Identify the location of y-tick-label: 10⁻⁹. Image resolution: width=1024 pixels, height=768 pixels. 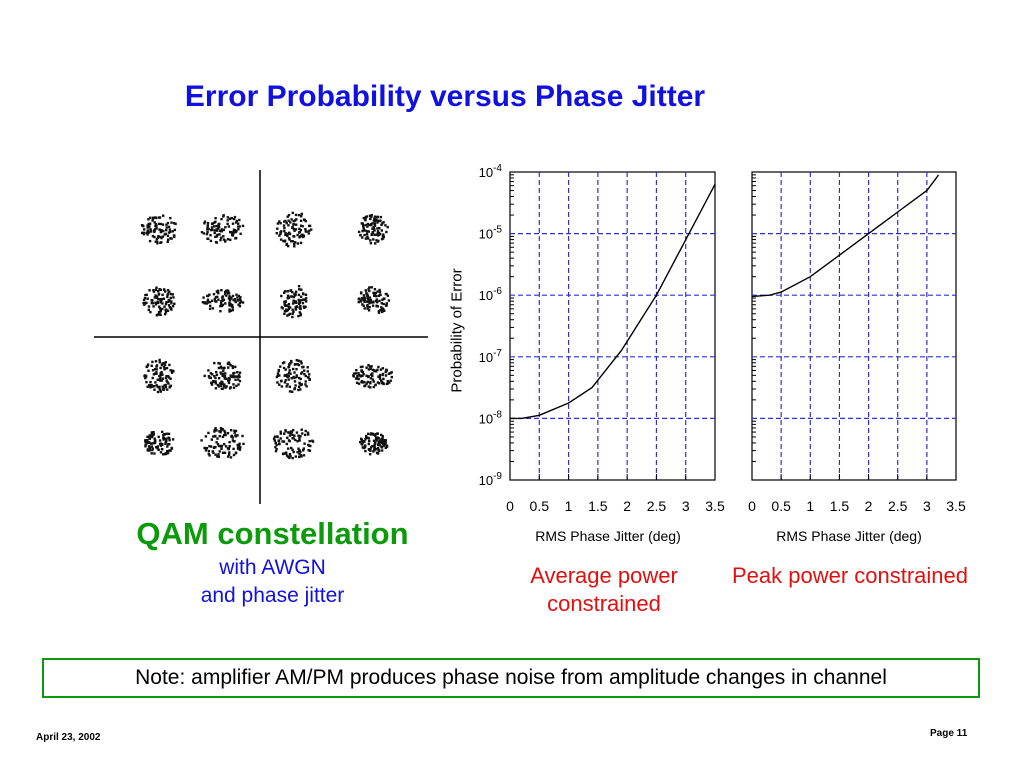
(491, 479).